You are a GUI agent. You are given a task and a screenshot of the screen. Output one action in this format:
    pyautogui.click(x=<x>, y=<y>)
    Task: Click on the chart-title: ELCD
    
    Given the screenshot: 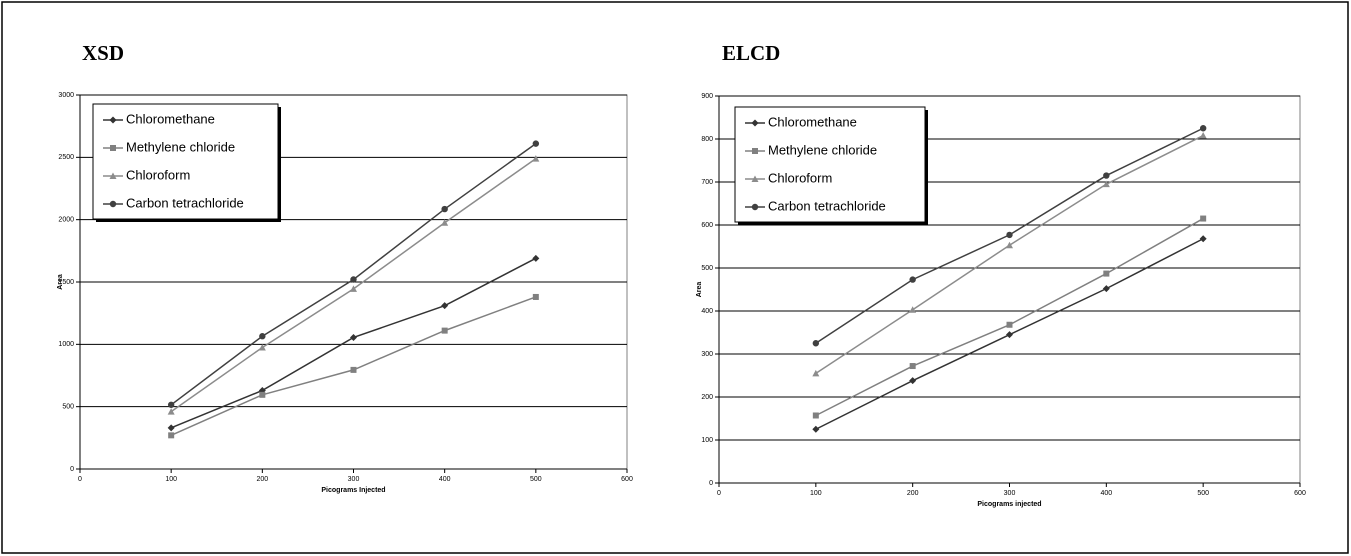 What is the action you would take?
    pyautogui.click(x=751, y=53)
    